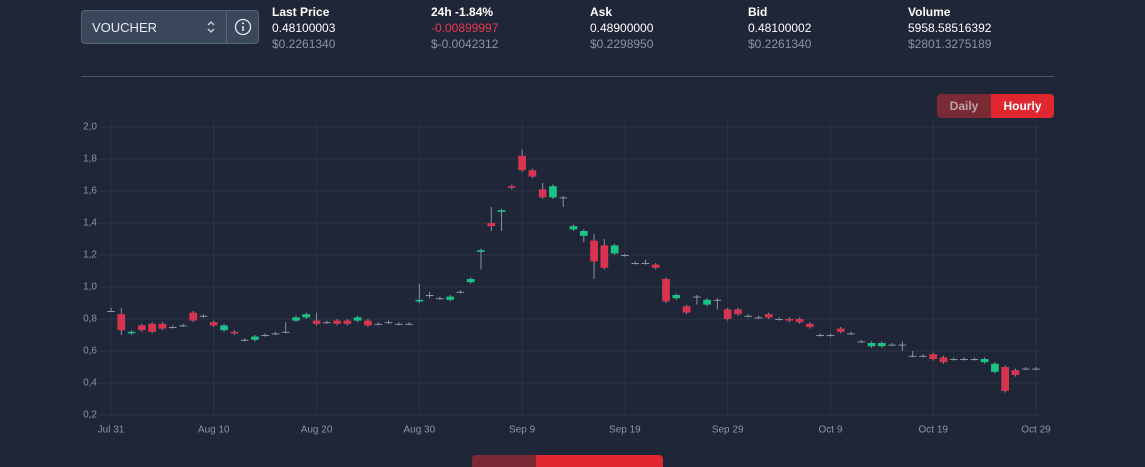  Describe the element at coordinates (522, 430) in the screenshot. I see `x-tick-label: Sep 9` at that location.